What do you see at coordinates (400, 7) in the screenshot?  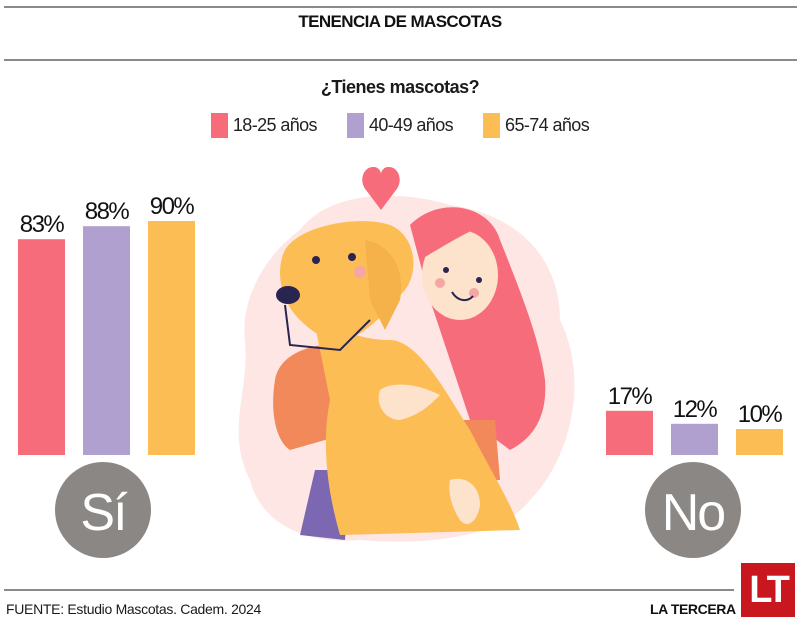 I see `top-rule` at bounding box center [400, 7].